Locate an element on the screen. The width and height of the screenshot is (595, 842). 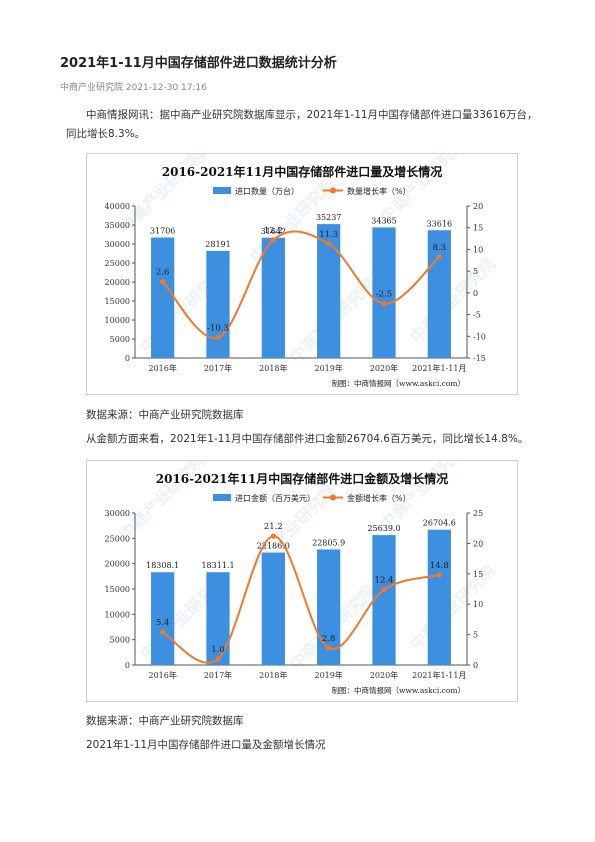
bar-value-label: 33616 is located at coordinates (439, 223).